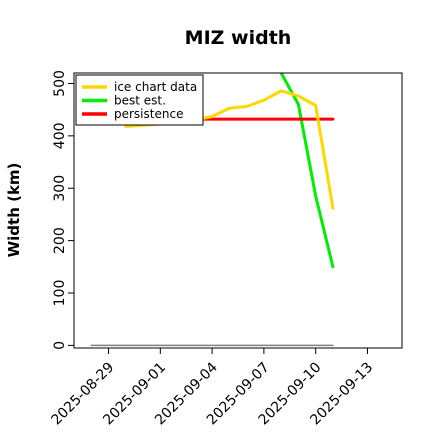  I want to click on y-axis-label: Width (km), so click(14, 210).